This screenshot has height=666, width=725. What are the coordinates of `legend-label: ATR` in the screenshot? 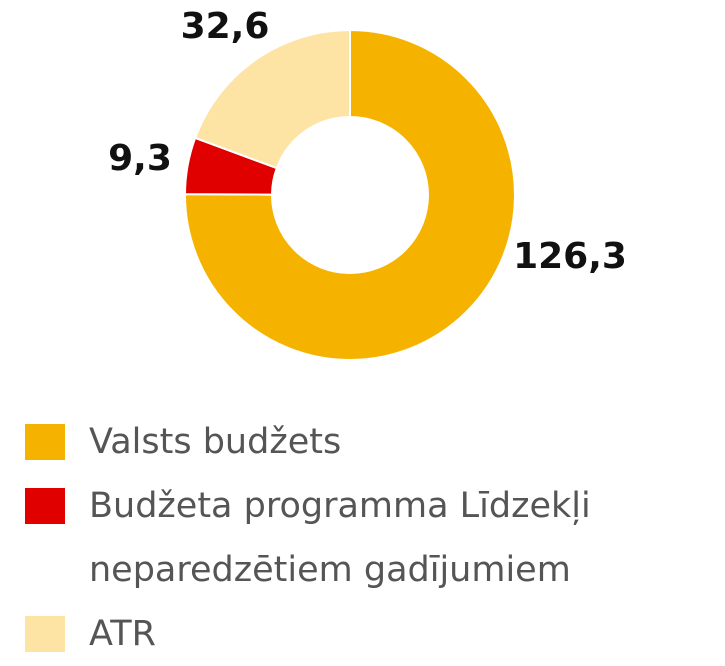 It's located at (122, 634).